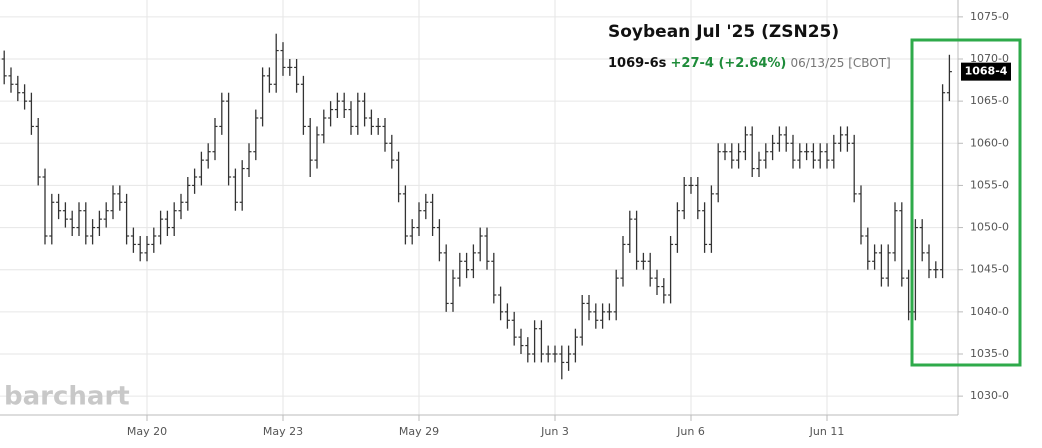 The image size is (1042, 448). I want to click on x-tick-label: Jun 3, so click(554, 431).